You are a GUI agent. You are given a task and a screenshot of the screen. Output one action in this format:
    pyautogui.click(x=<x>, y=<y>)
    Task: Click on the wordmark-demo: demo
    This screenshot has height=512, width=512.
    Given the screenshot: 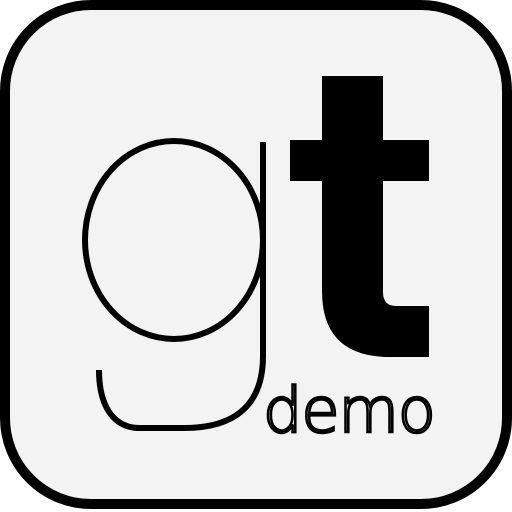 What is the action you would take?
    pyautogui.click(x=349, y=410)
    